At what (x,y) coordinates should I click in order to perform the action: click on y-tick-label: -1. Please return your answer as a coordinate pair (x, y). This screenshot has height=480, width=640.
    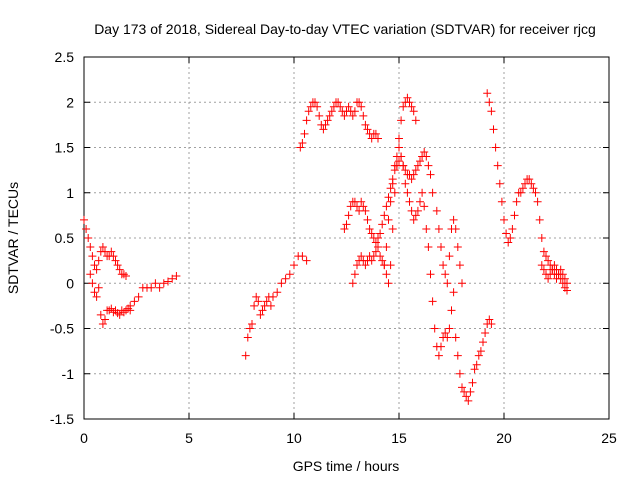
    Looking at the image, I should click on (68, 374).